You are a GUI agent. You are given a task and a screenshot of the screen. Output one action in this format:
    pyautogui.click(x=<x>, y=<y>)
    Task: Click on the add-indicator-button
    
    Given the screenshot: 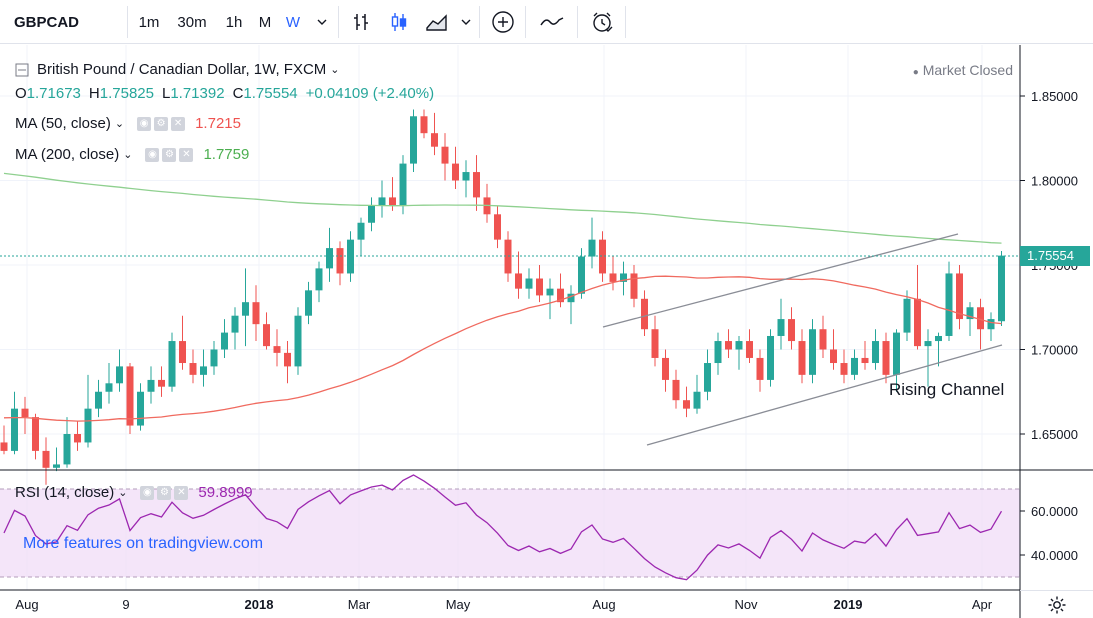 What is the action you would take?
    pyautogui.click(x=503, y=22)
    